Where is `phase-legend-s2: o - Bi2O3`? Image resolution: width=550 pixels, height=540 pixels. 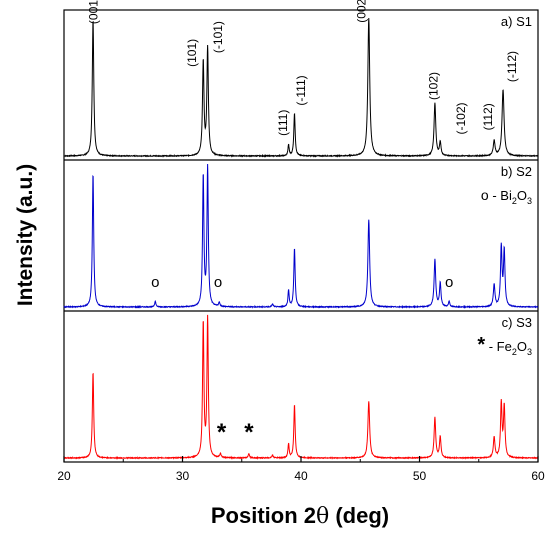
phase-legend-s2: o - Bi2O3 is located at coordinates (506, 196).